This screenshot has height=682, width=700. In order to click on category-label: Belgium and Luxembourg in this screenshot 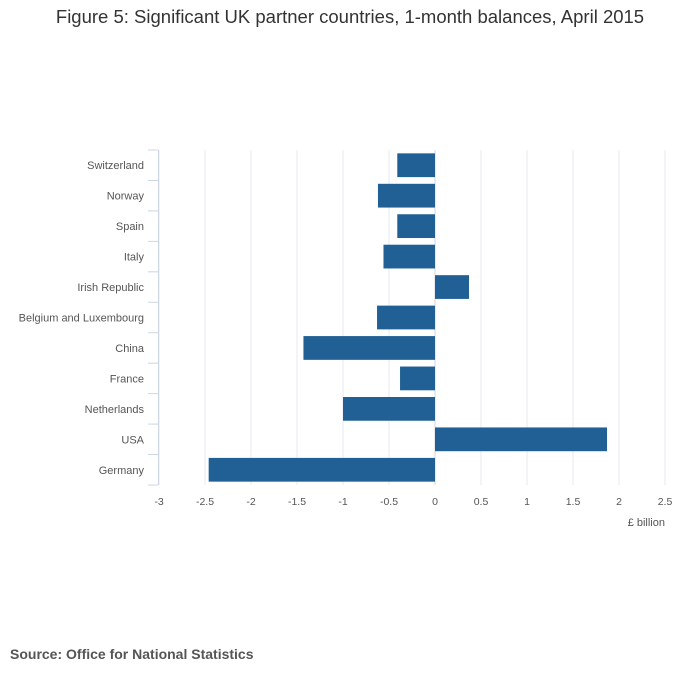, I will do `click(81, 319)`.